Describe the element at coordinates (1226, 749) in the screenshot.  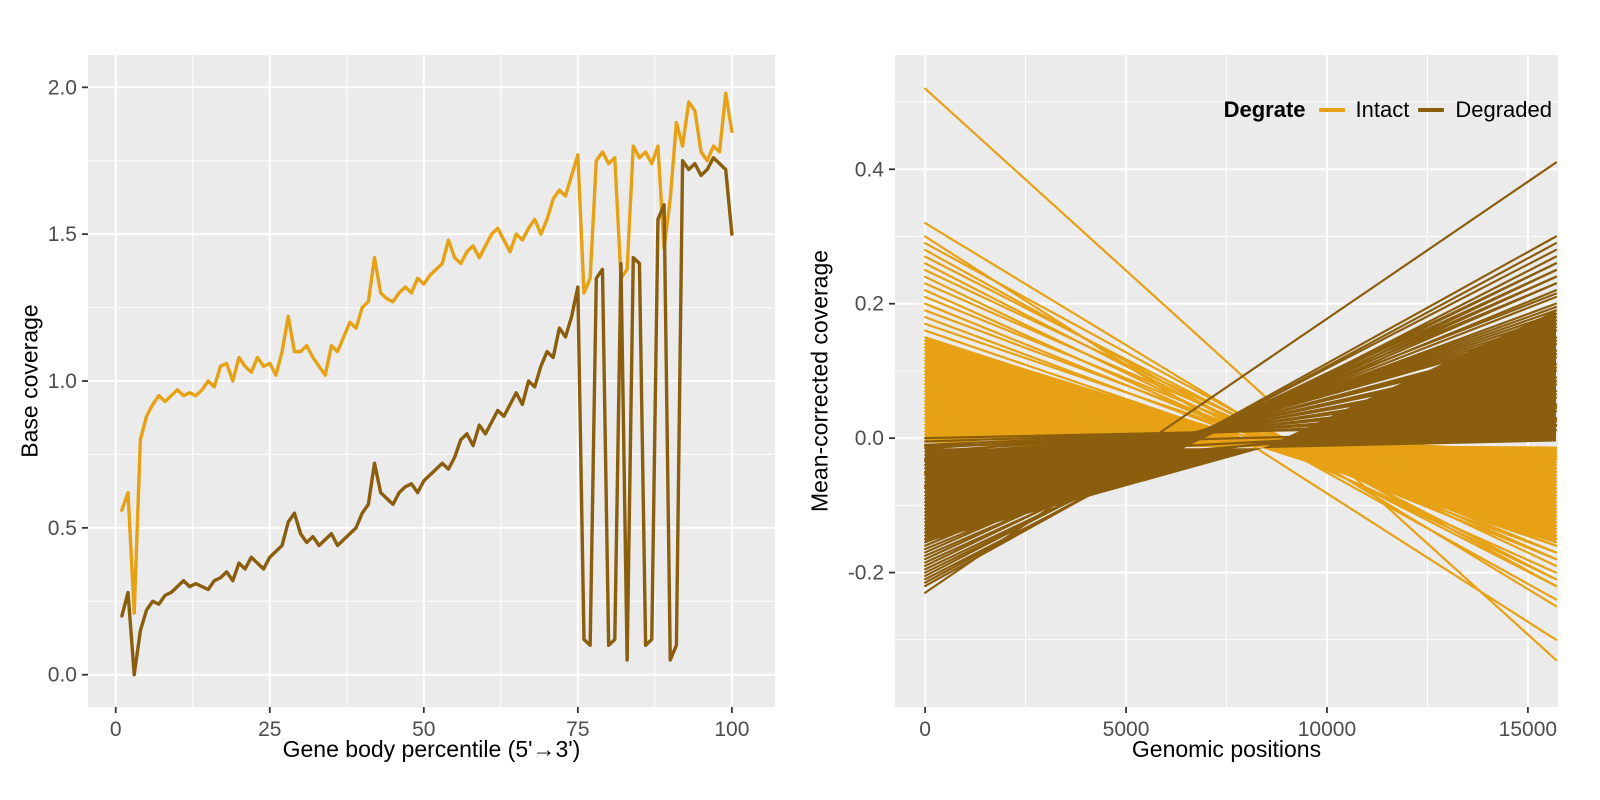
I see `right-x-axis-title: Genomic positions` at that location.